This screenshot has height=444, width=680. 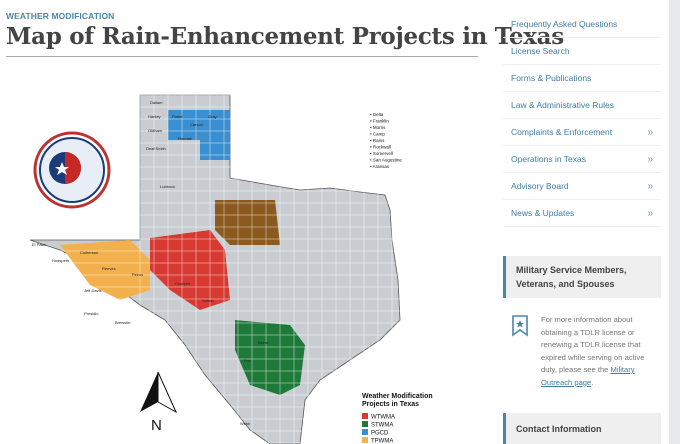 I want to click on bookmark-star-icon, so click(x=520, y=326).